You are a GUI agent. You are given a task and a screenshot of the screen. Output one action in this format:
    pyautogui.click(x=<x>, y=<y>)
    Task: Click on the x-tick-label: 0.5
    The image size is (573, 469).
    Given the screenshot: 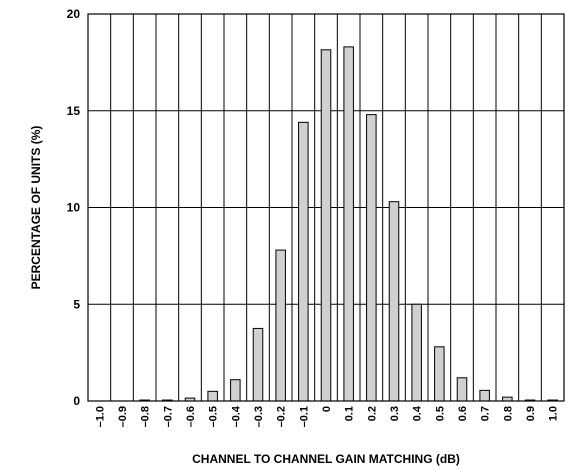 What is the action you would take?
    pyautogui.click(x=440, y=413)
    